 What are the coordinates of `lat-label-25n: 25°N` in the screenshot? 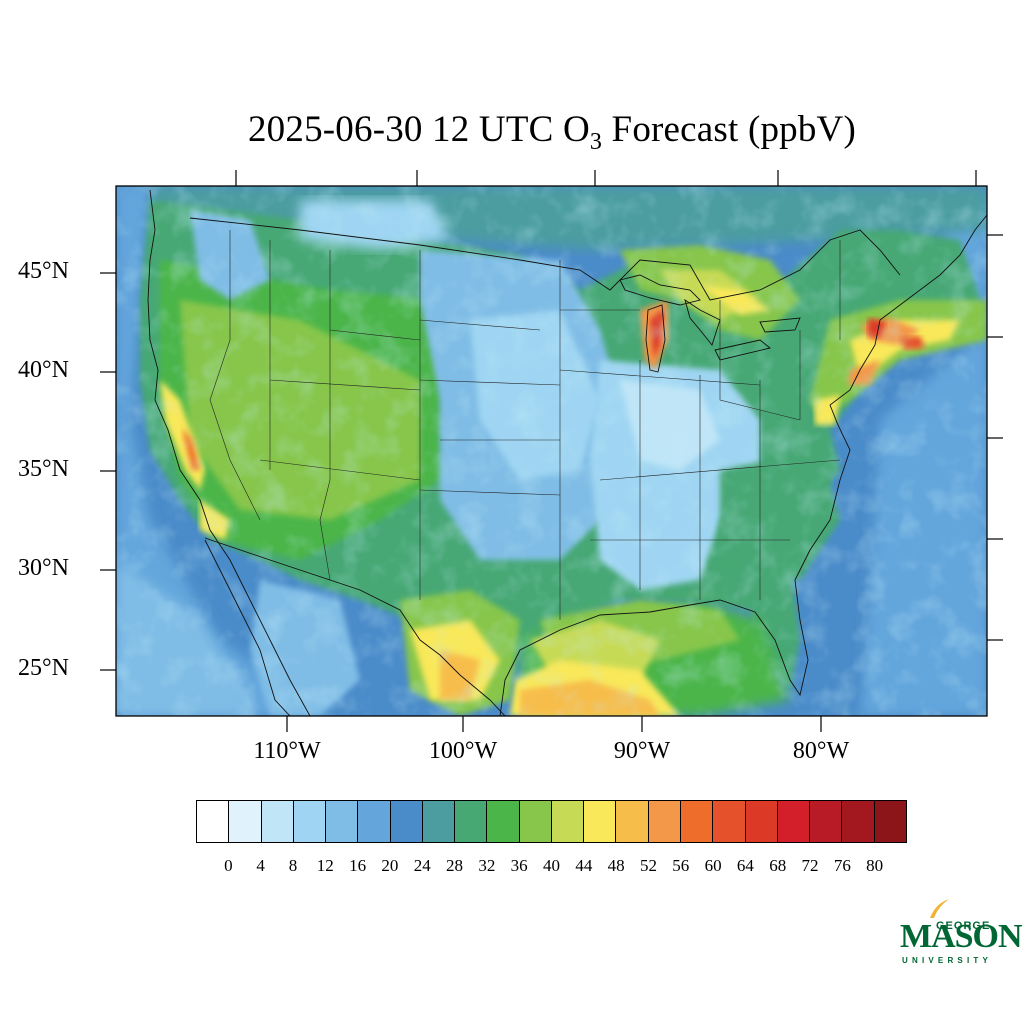 It's located at (43, 668).